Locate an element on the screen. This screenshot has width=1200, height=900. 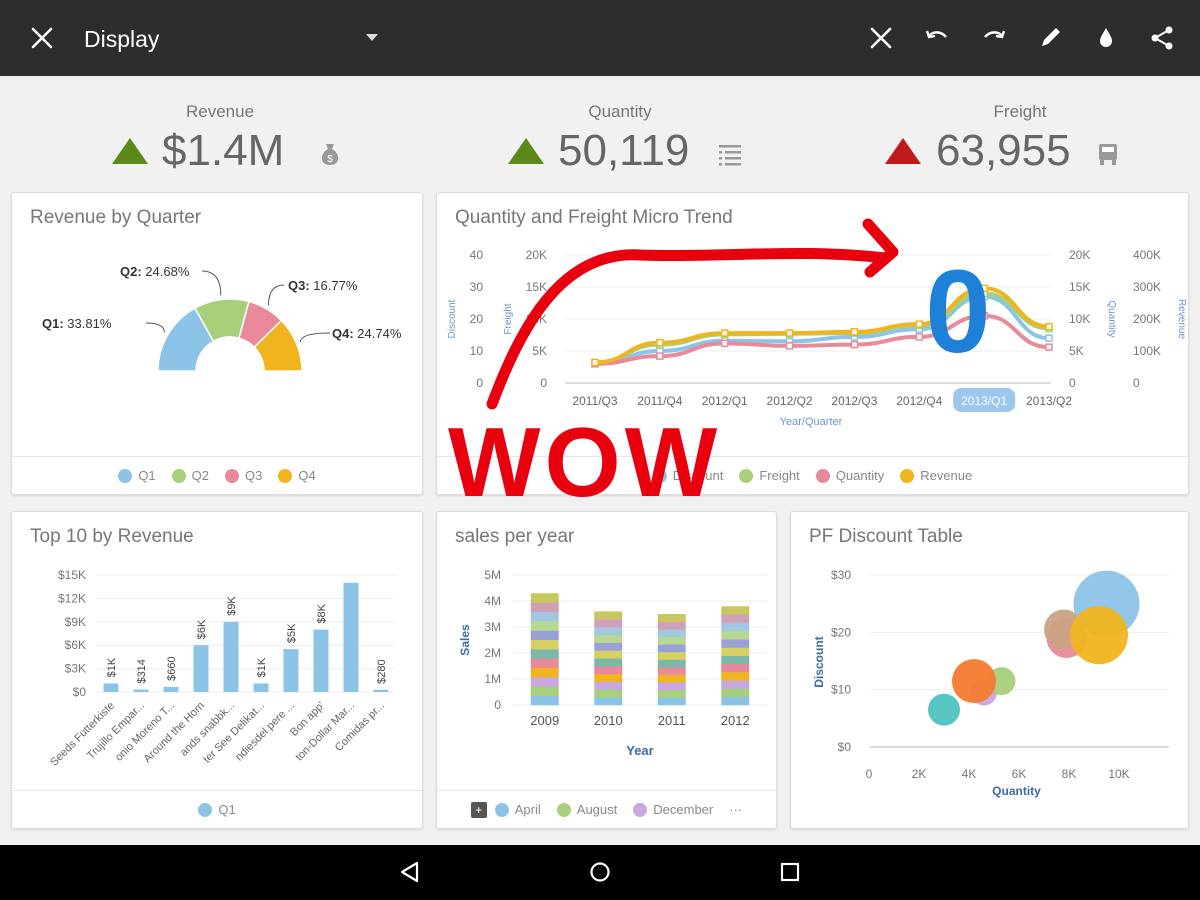
chevron-down-icon is located at coordinates (372, 37).